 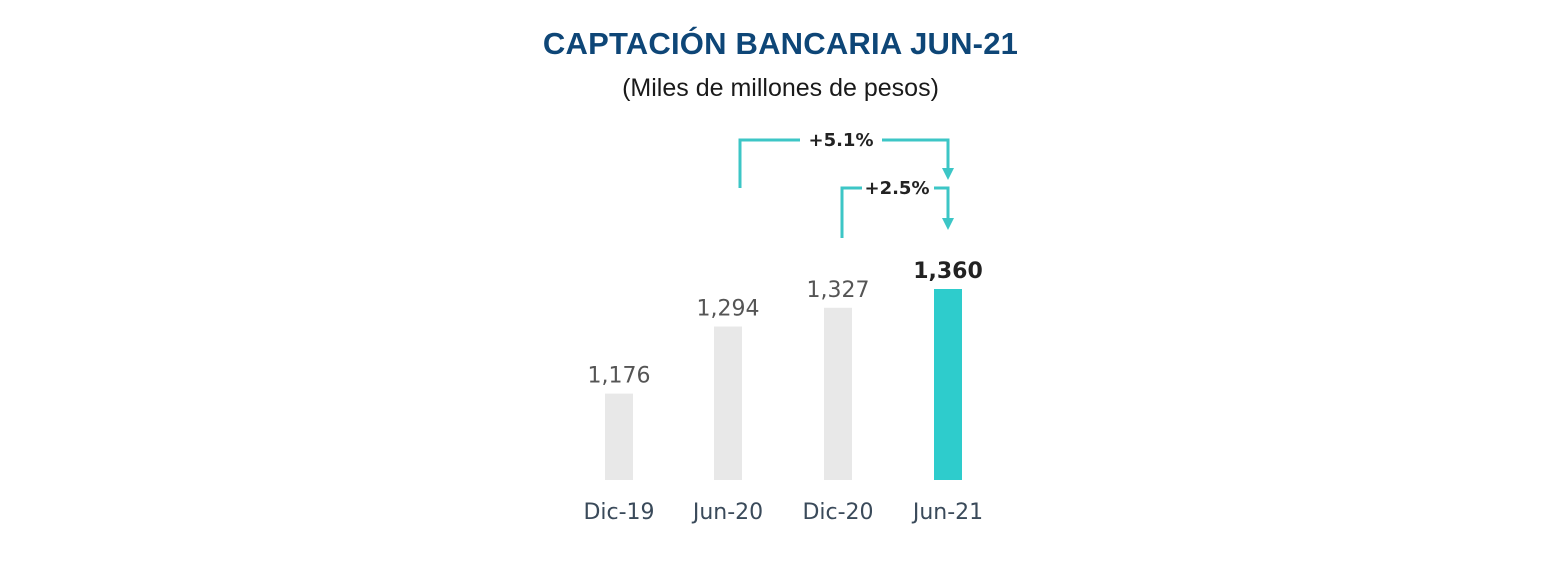 I want to click on growth-label-51: +5.1%, so click(x=840, y=140).